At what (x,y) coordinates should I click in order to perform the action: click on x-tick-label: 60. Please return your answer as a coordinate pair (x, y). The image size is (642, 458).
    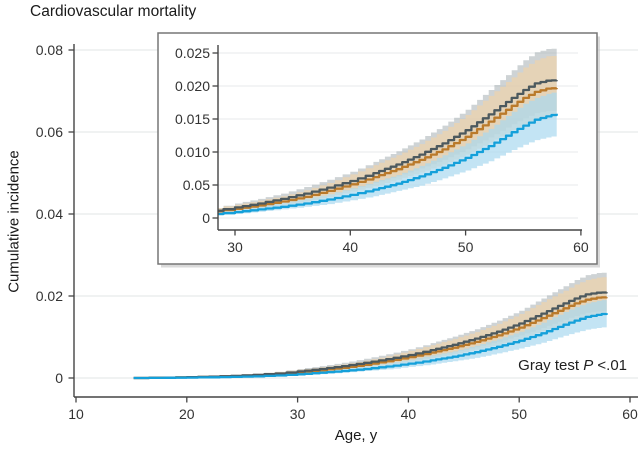
    Looking at the image, I should click on (630, 414).